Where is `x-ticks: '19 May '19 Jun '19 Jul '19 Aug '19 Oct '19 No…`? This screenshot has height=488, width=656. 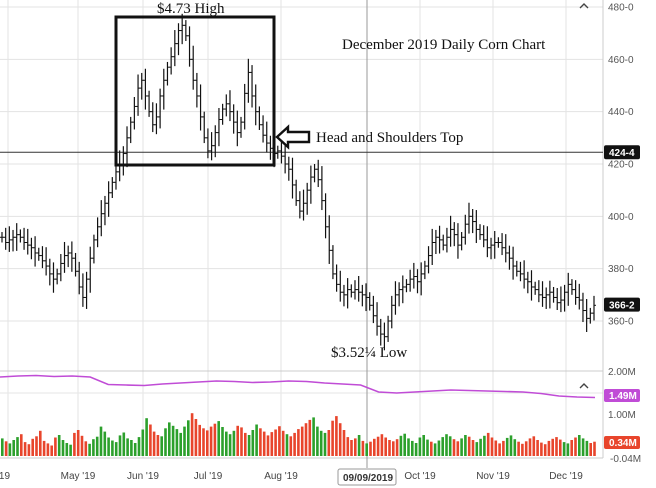
x-ticks: '19 May '19 Jun '19 Jul '19 Aug '19 Oct '19 No… is located at coordinates (291, 476).